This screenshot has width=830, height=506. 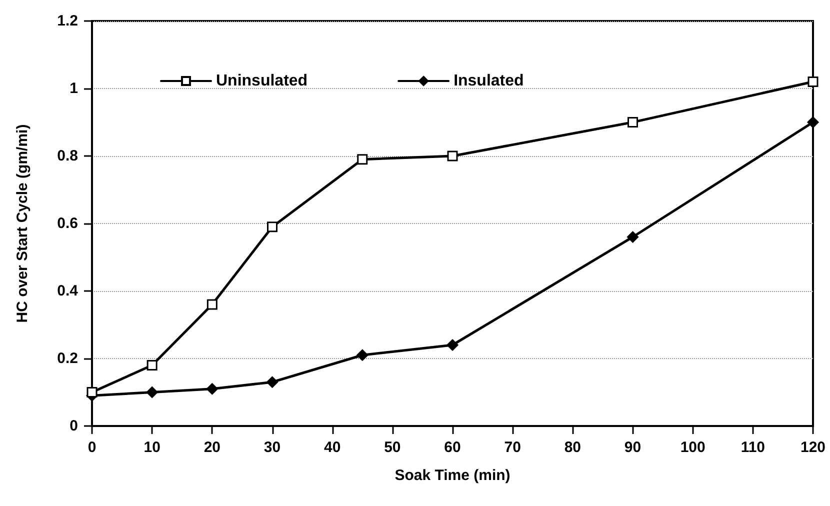 I want to click on y-tick-label: 0.2, so click(x=67, y=358).